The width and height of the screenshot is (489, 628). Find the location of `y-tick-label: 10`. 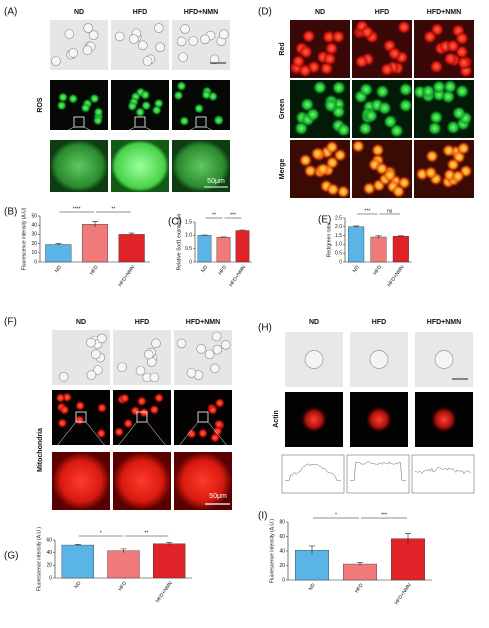

y-tick-label: 10 is located at coordinates (34, 253).